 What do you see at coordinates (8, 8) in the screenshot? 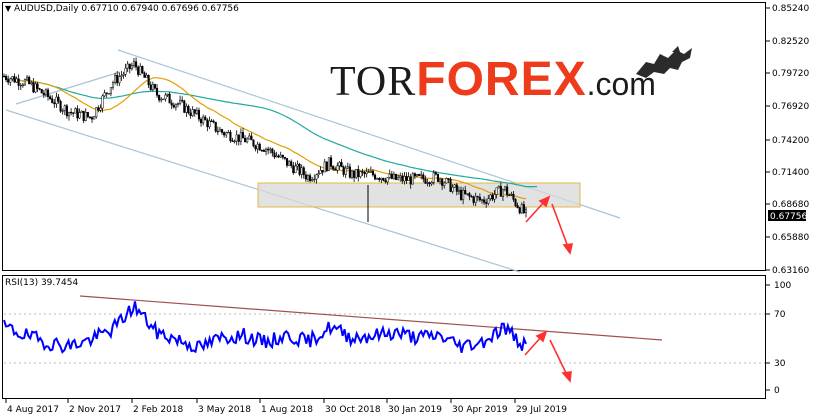
I see `triangle-down-icon: ▼` at bounding box center [8, 8].